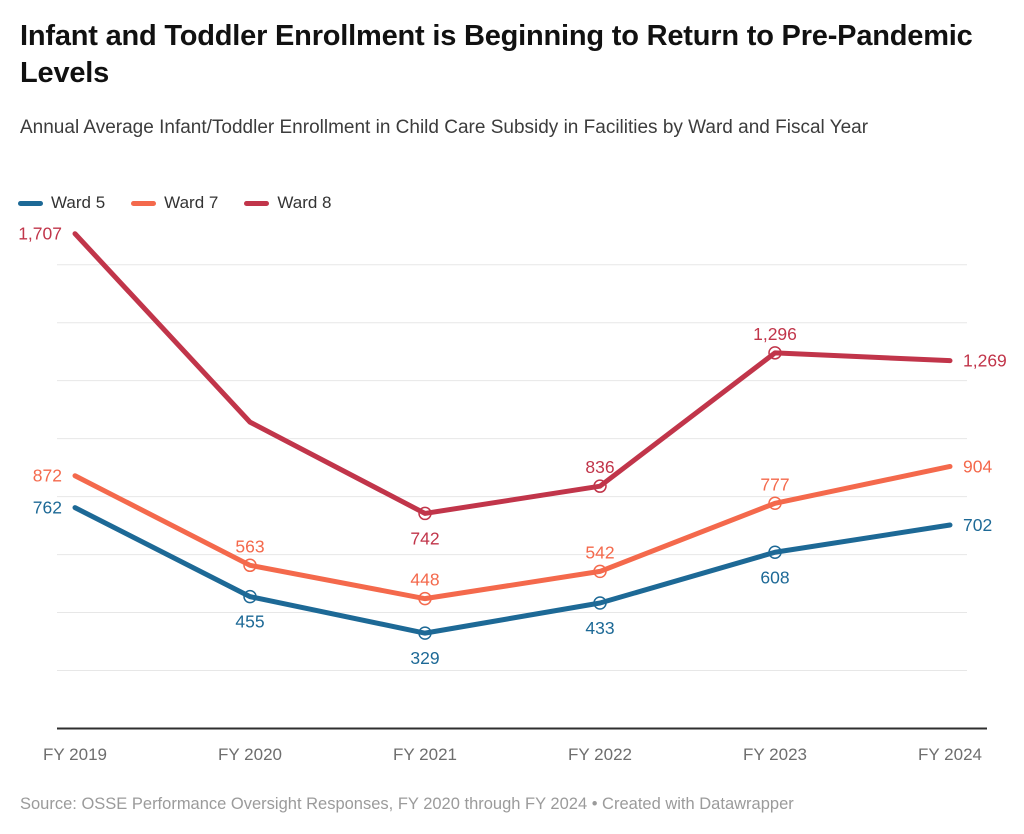  What do you see at coordinates (425, 754) in the screenshot?
I see `x-tick-label: FY 2021` at bounding box center [425, 754].